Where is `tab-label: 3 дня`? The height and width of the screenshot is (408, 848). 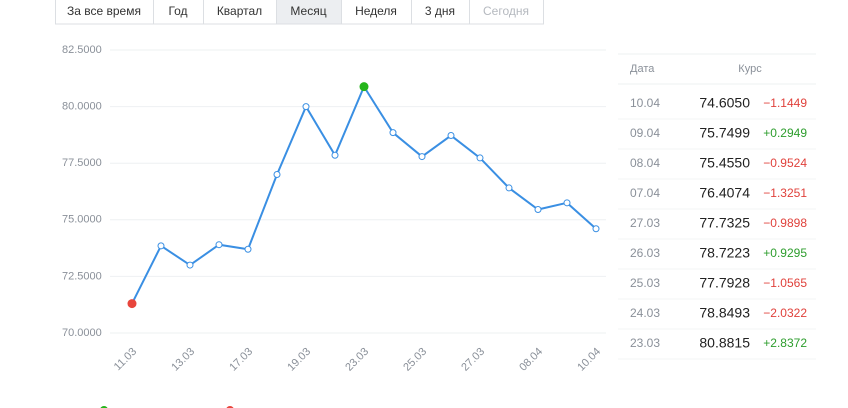 tab-label: 3 дня is located at coordinates (440, 11).